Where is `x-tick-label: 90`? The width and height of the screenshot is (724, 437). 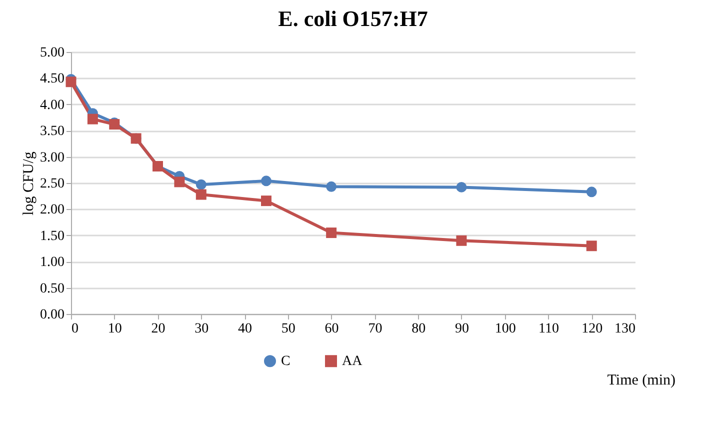 x-tick-label: 90 is located at coordinates (461, 329).